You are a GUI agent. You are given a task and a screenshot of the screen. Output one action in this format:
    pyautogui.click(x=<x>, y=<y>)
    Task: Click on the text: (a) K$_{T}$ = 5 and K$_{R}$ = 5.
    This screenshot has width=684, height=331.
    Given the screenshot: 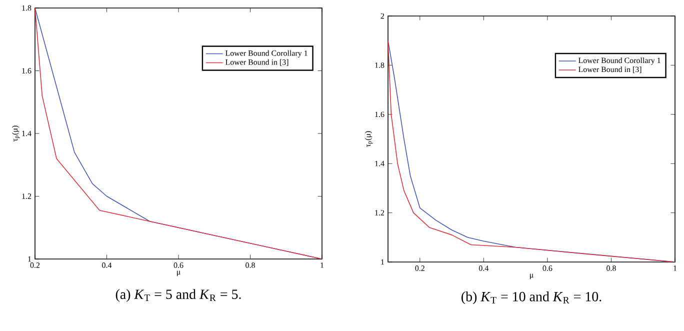 What is the action you would take?
    pyautogui.click(x=178, y=295)
    